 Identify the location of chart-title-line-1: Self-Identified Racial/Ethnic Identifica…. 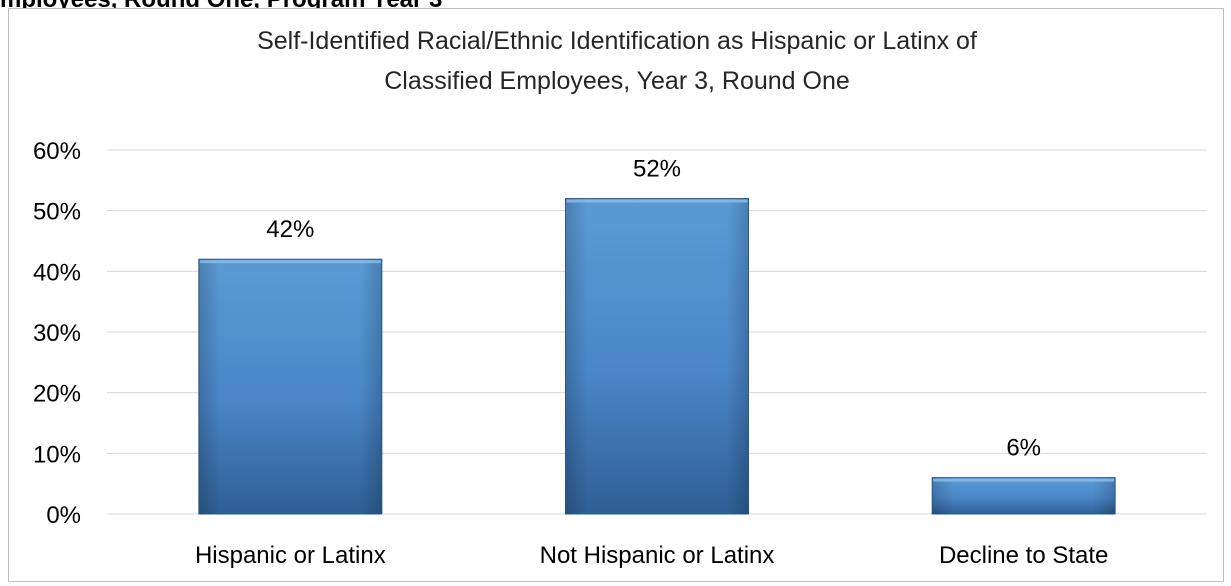
(617, 41).